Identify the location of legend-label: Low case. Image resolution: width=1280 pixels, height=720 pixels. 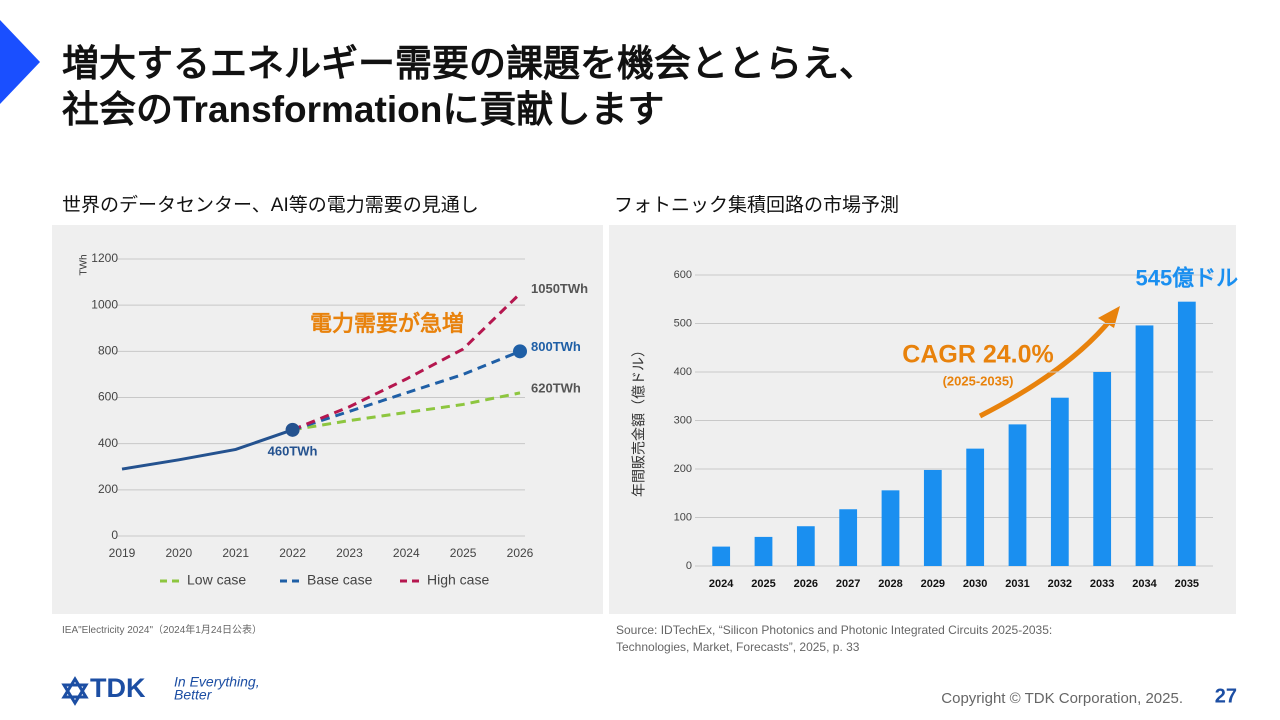
(216, 580).